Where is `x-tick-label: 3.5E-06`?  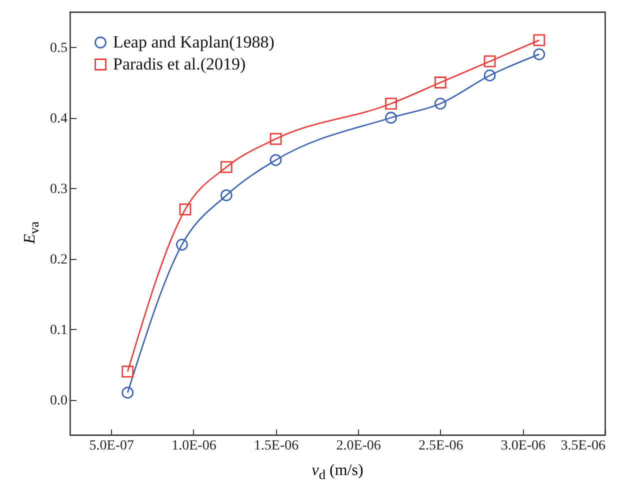
x-tick-label: 3.5E-06 is located at coordinates (583, 446).